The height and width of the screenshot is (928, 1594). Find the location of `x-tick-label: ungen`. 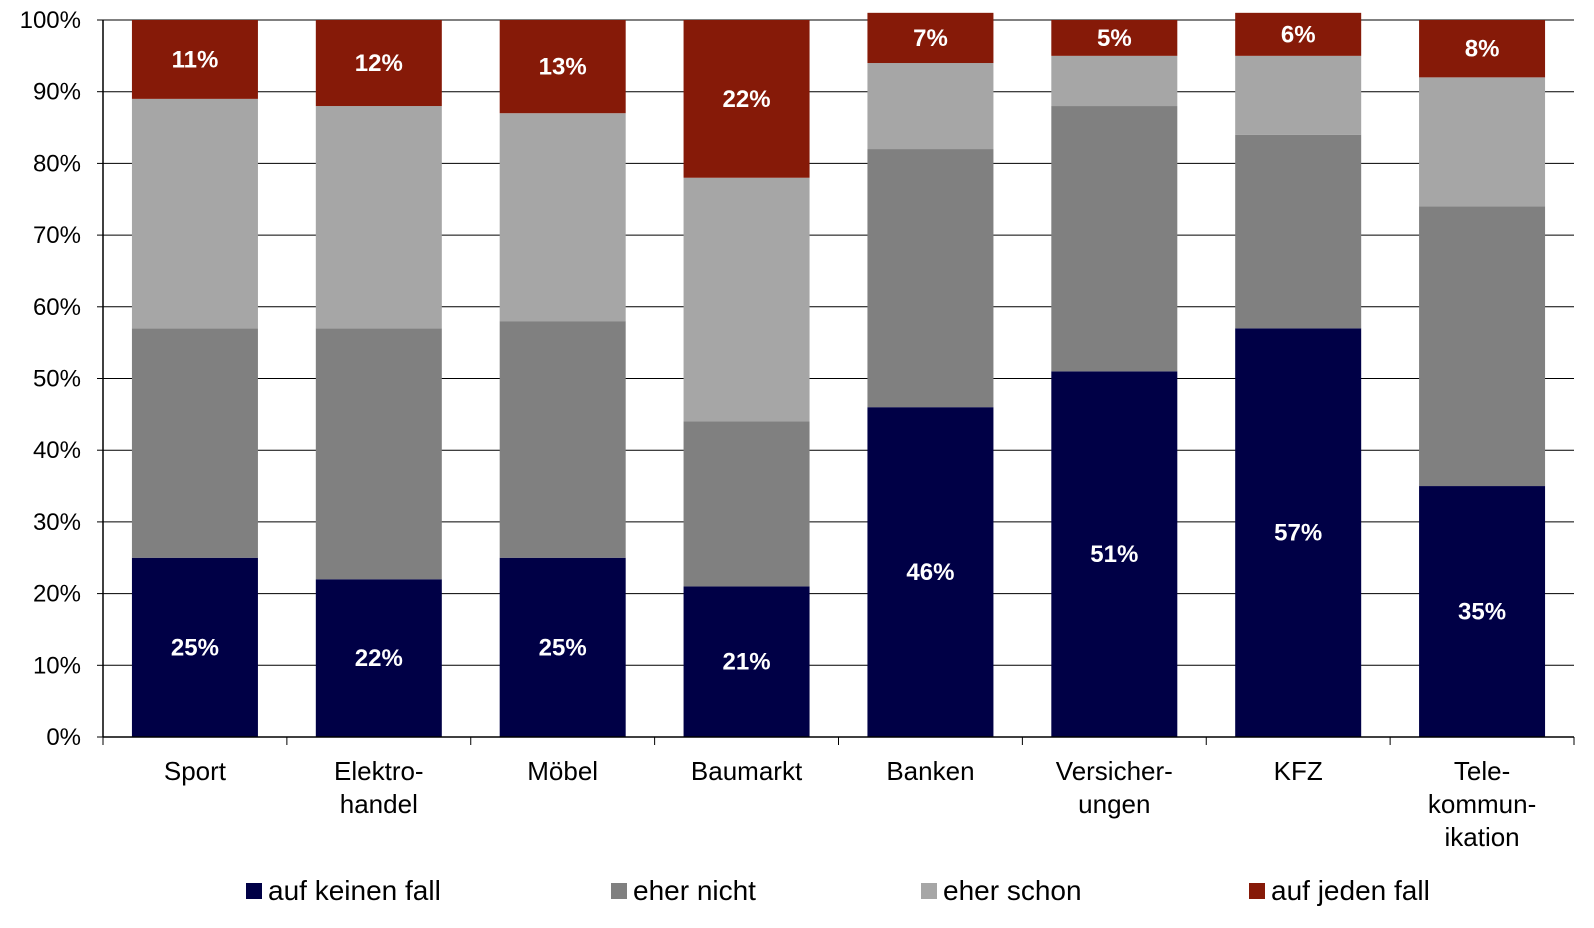

x-tick-label: ungen is located at coordinates (1114, 804).